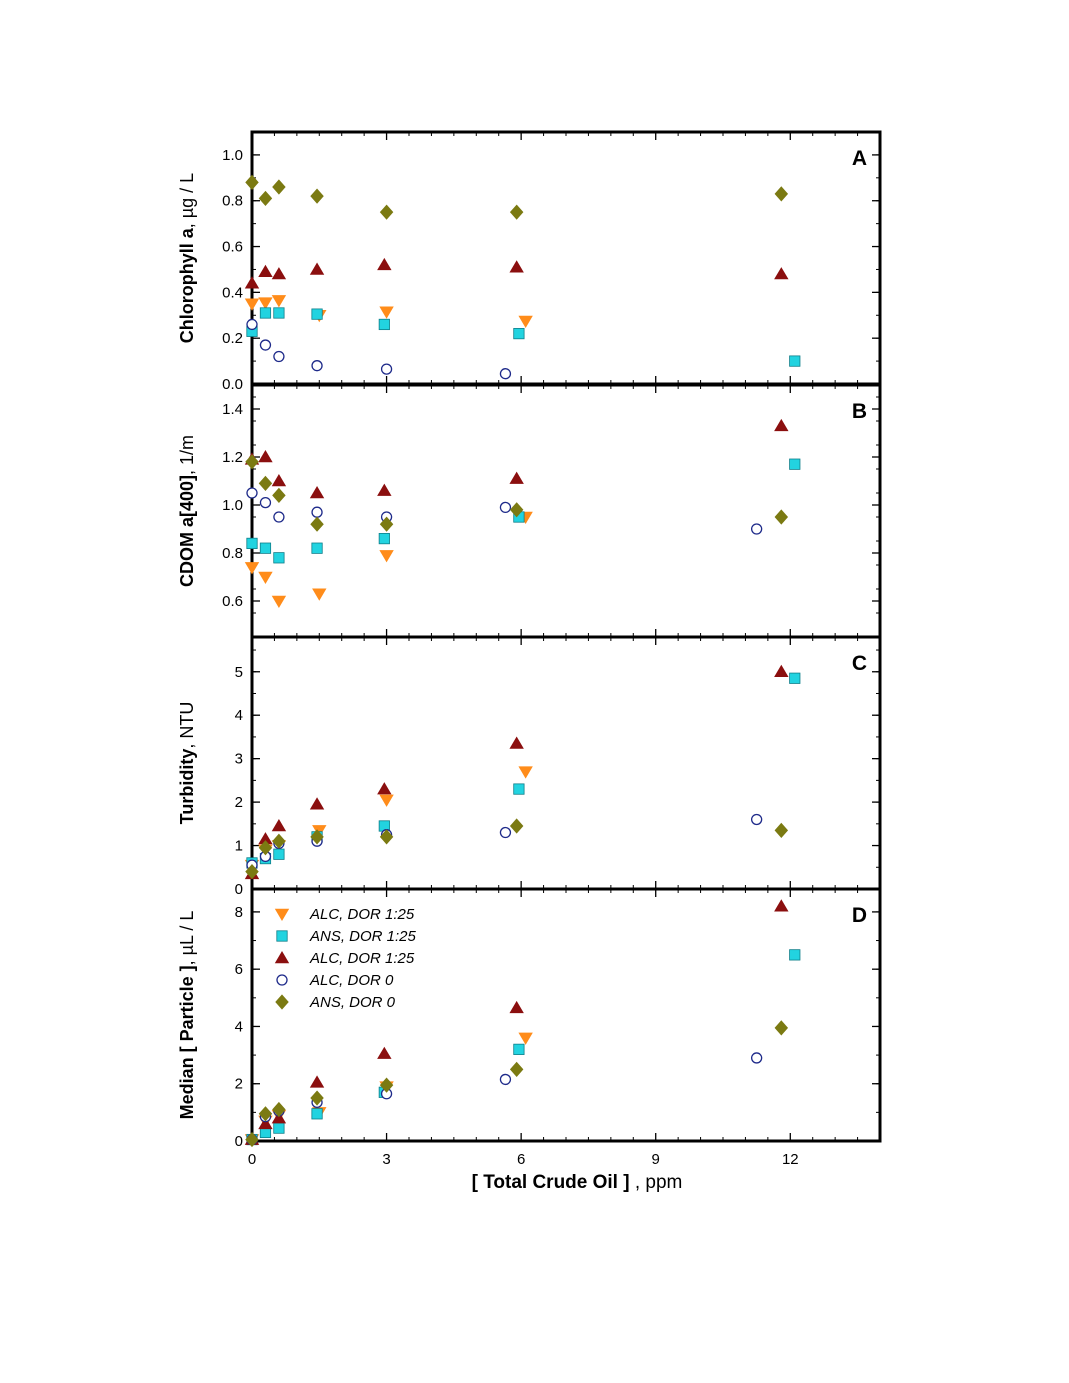  What do you see at coordinates (232, 457) in the screenshot?
I see `y-tick-label: 1.2` at bounding box center [232, 457].